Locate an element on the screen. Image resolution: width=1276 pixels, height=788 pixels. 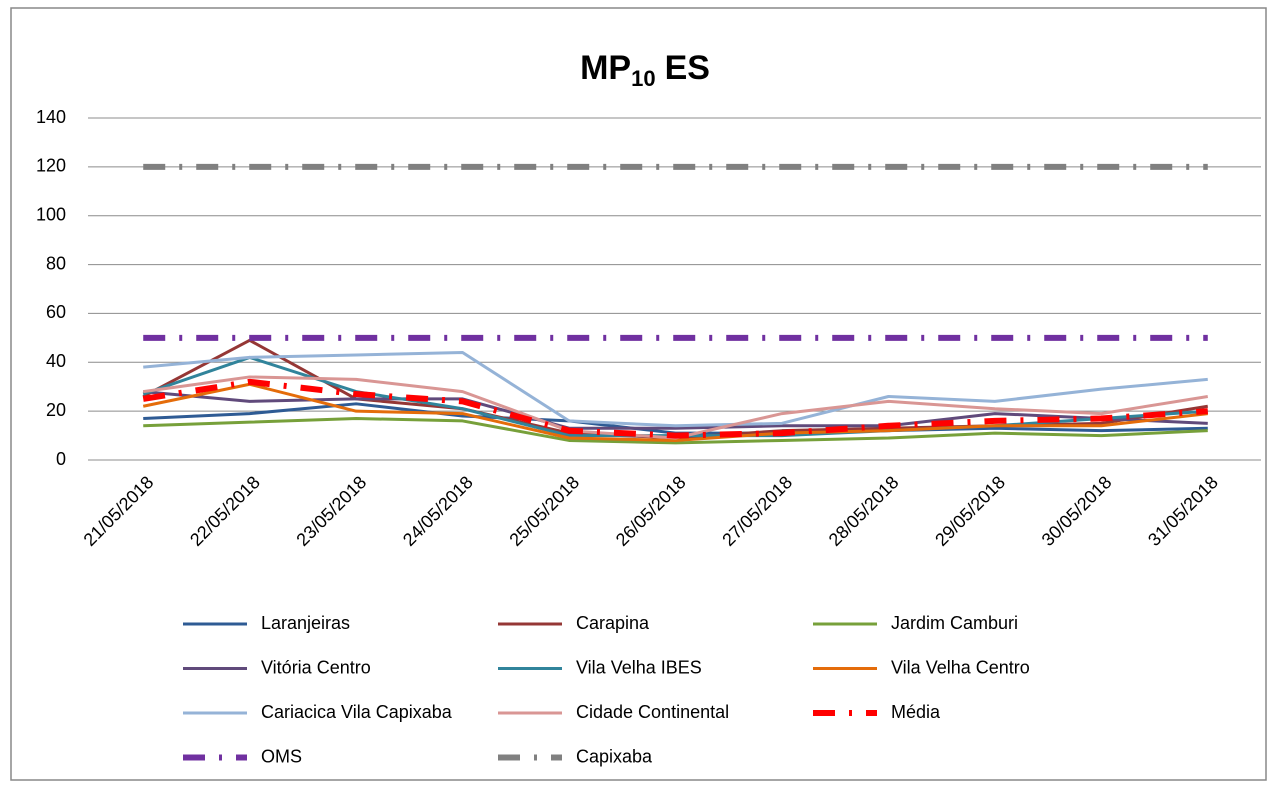
legend-label: Vitória Centro is located at coordinates (316, 667).